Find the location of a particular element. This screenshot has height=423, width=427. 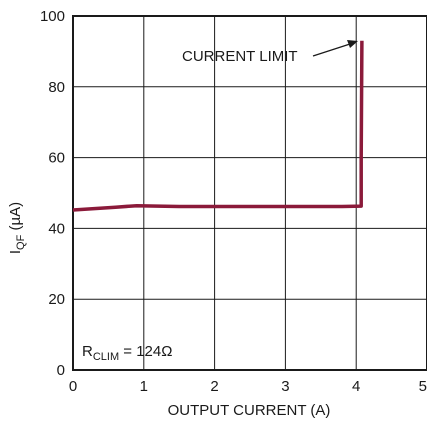

y-tick-label: 20 is located at coordinates (56, 299).